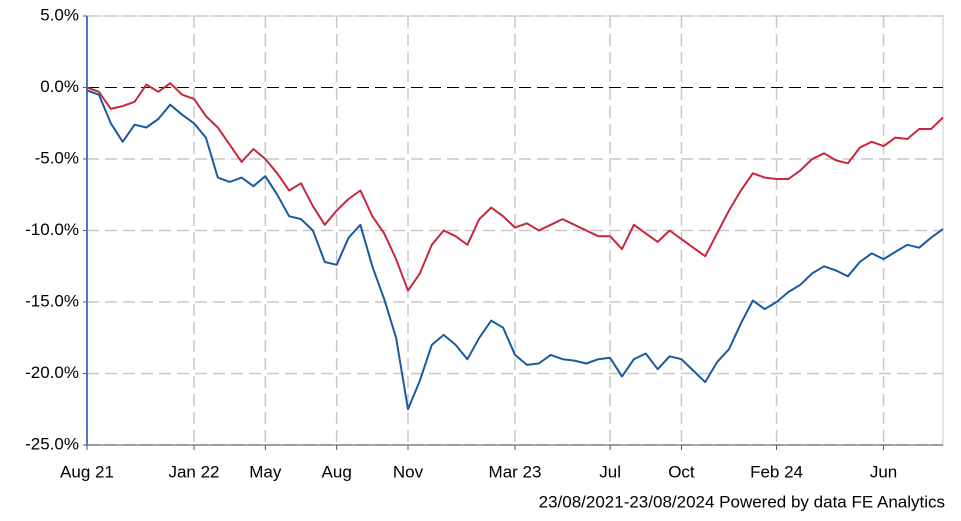  What do you see at coordinates (515, 471) in the screenshot?
I see `x-tick-label: Mar 23` at bounding box center [515, 471].